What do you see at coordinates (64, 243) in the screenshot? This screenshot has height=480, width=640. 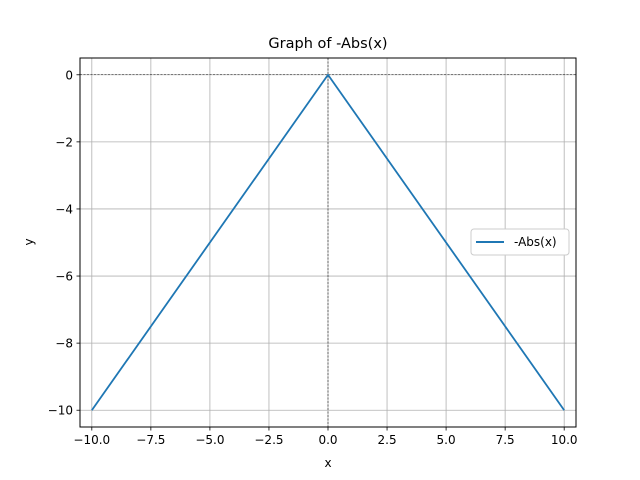 I see `y-axis-ticks: 0 −2 −4 −6 −8 −10` at bounding box center [64, 243].